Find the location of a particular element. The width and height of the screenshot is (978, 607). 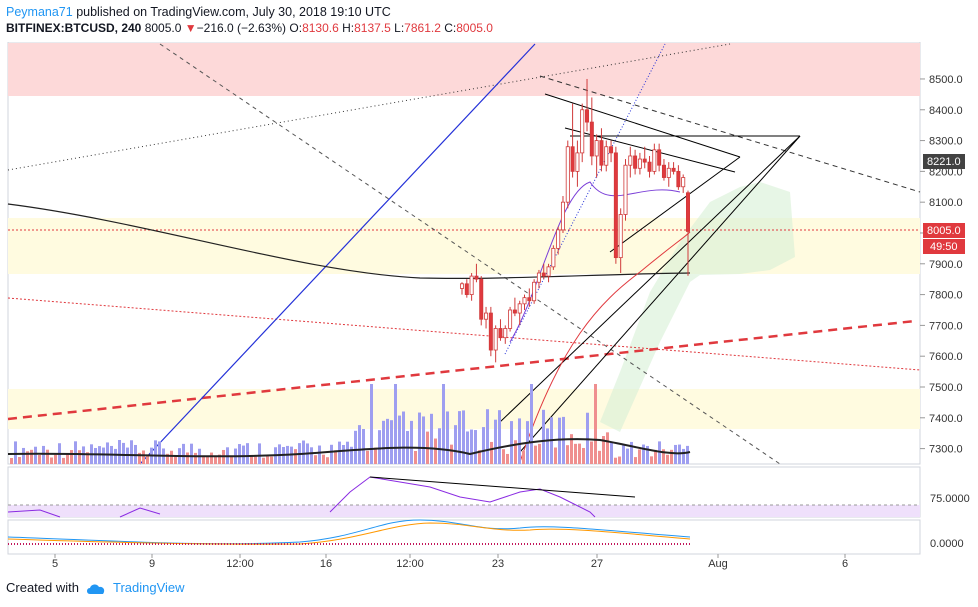

x-tick-label: 27 is located at coordinates (597, 564).